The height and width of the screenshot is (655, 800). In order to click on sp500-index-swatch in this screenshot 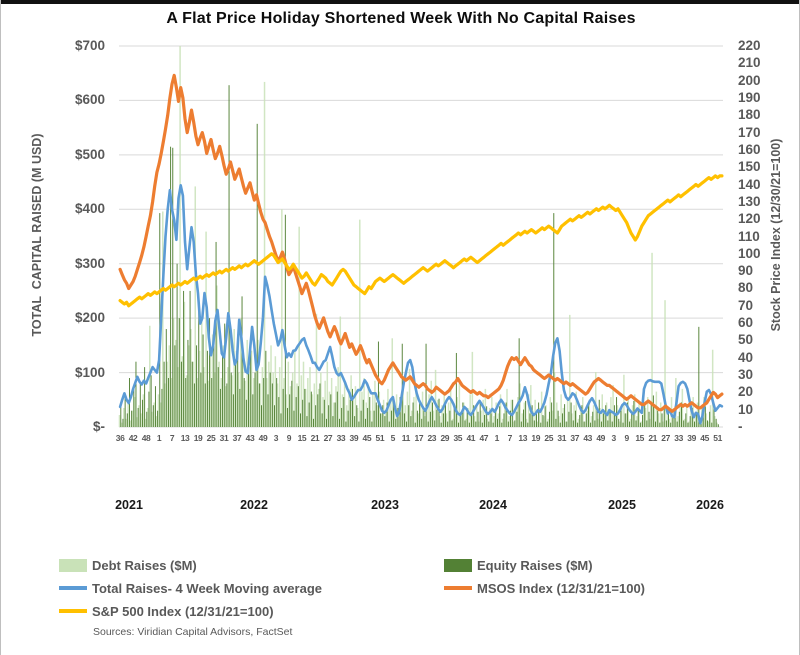, I will do `click(73, 611)`.